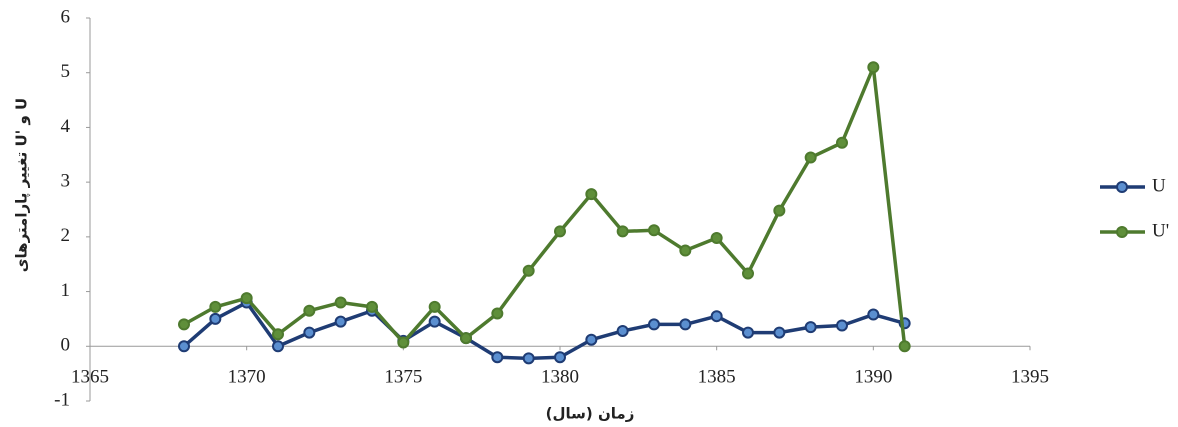 This screenshot has height=427, width=1178. What do you see at coordinates (590, 414) in the screenshot?
I see `x-axis-title: زمان (سال)` at bounding box center [590, 414].